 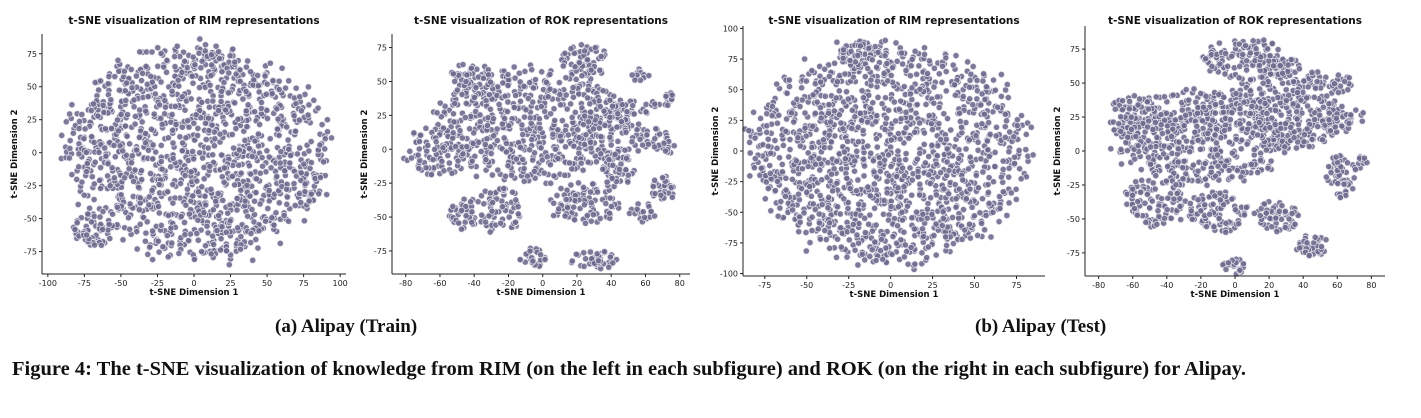 I want to click on x-tick-label: 40, so click(x=611, y=283).